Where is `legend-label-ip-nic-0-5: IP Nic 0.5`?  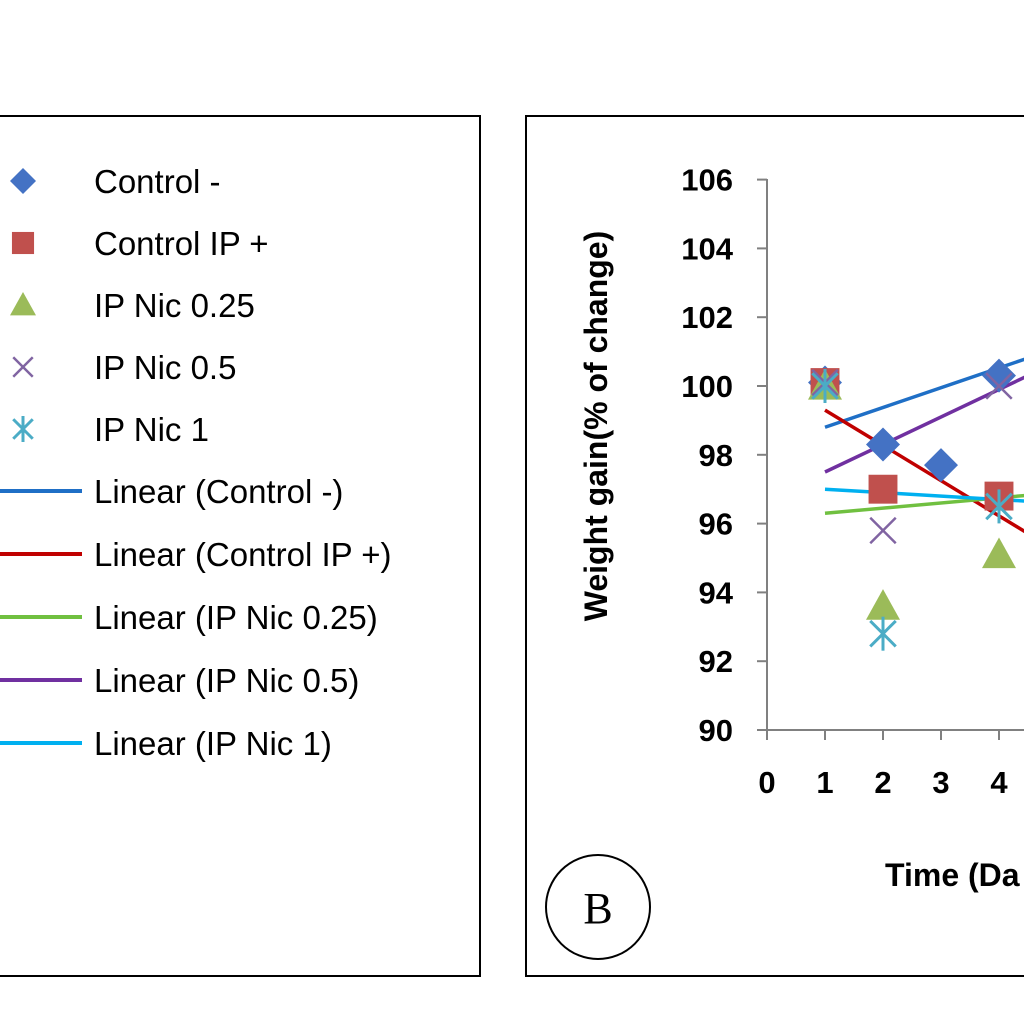 legend-label-ip-nic-0-5: IP Nic 0.5 is located at coordinates (165, 367).